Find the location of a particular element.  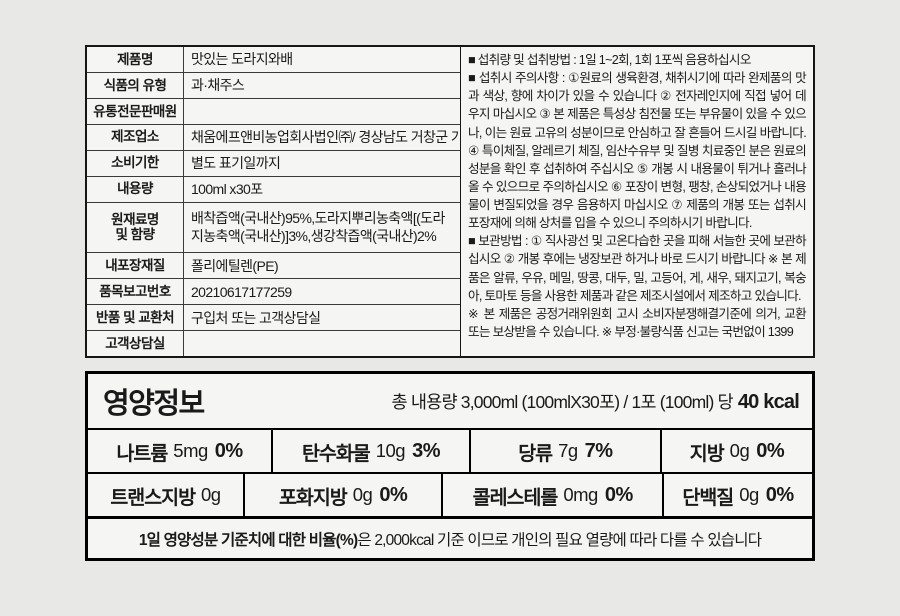

row-label: 소비기한 is located at coordinates (135, 163).